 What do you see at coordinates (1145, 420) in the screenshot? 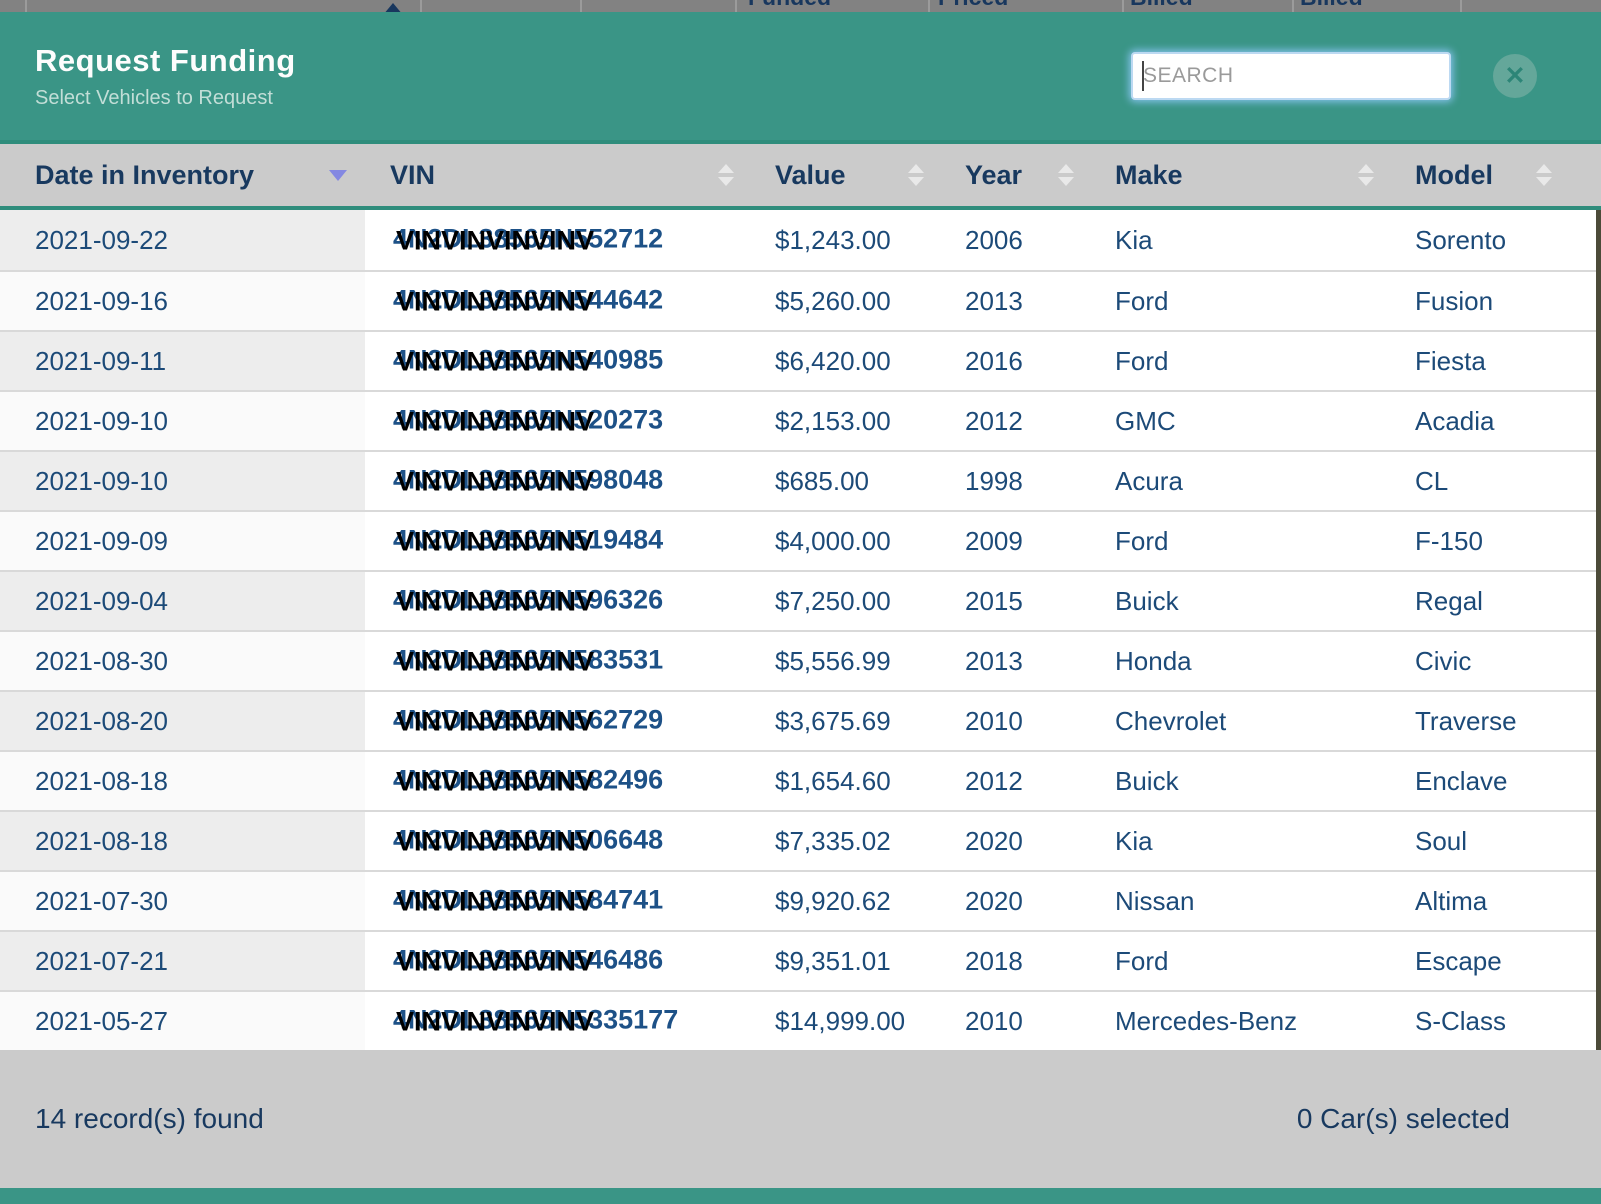
I see `cell-make: GMC` at bounding box center [1145, 420].